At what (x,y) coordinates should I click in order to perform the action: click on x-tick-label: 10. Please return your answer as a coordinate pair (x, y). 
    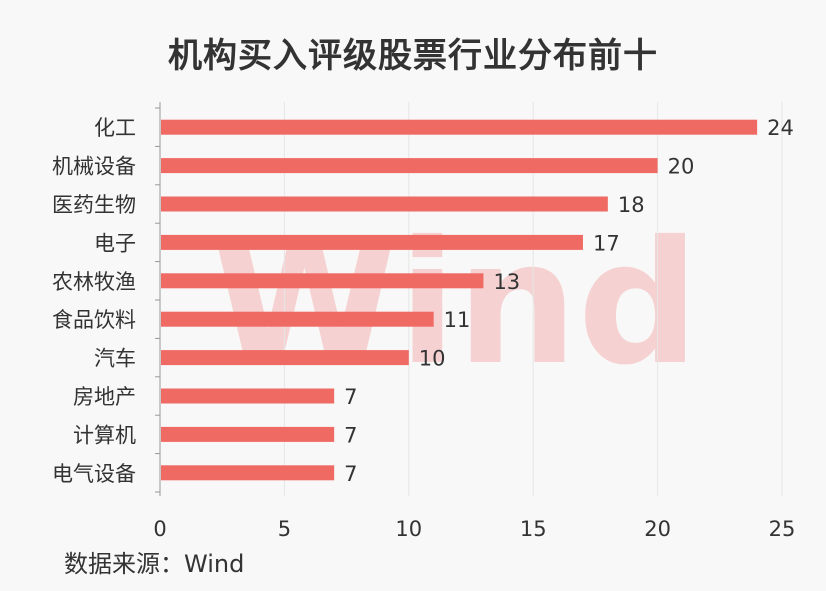
    Looking at the image, I should click on (408, 529).